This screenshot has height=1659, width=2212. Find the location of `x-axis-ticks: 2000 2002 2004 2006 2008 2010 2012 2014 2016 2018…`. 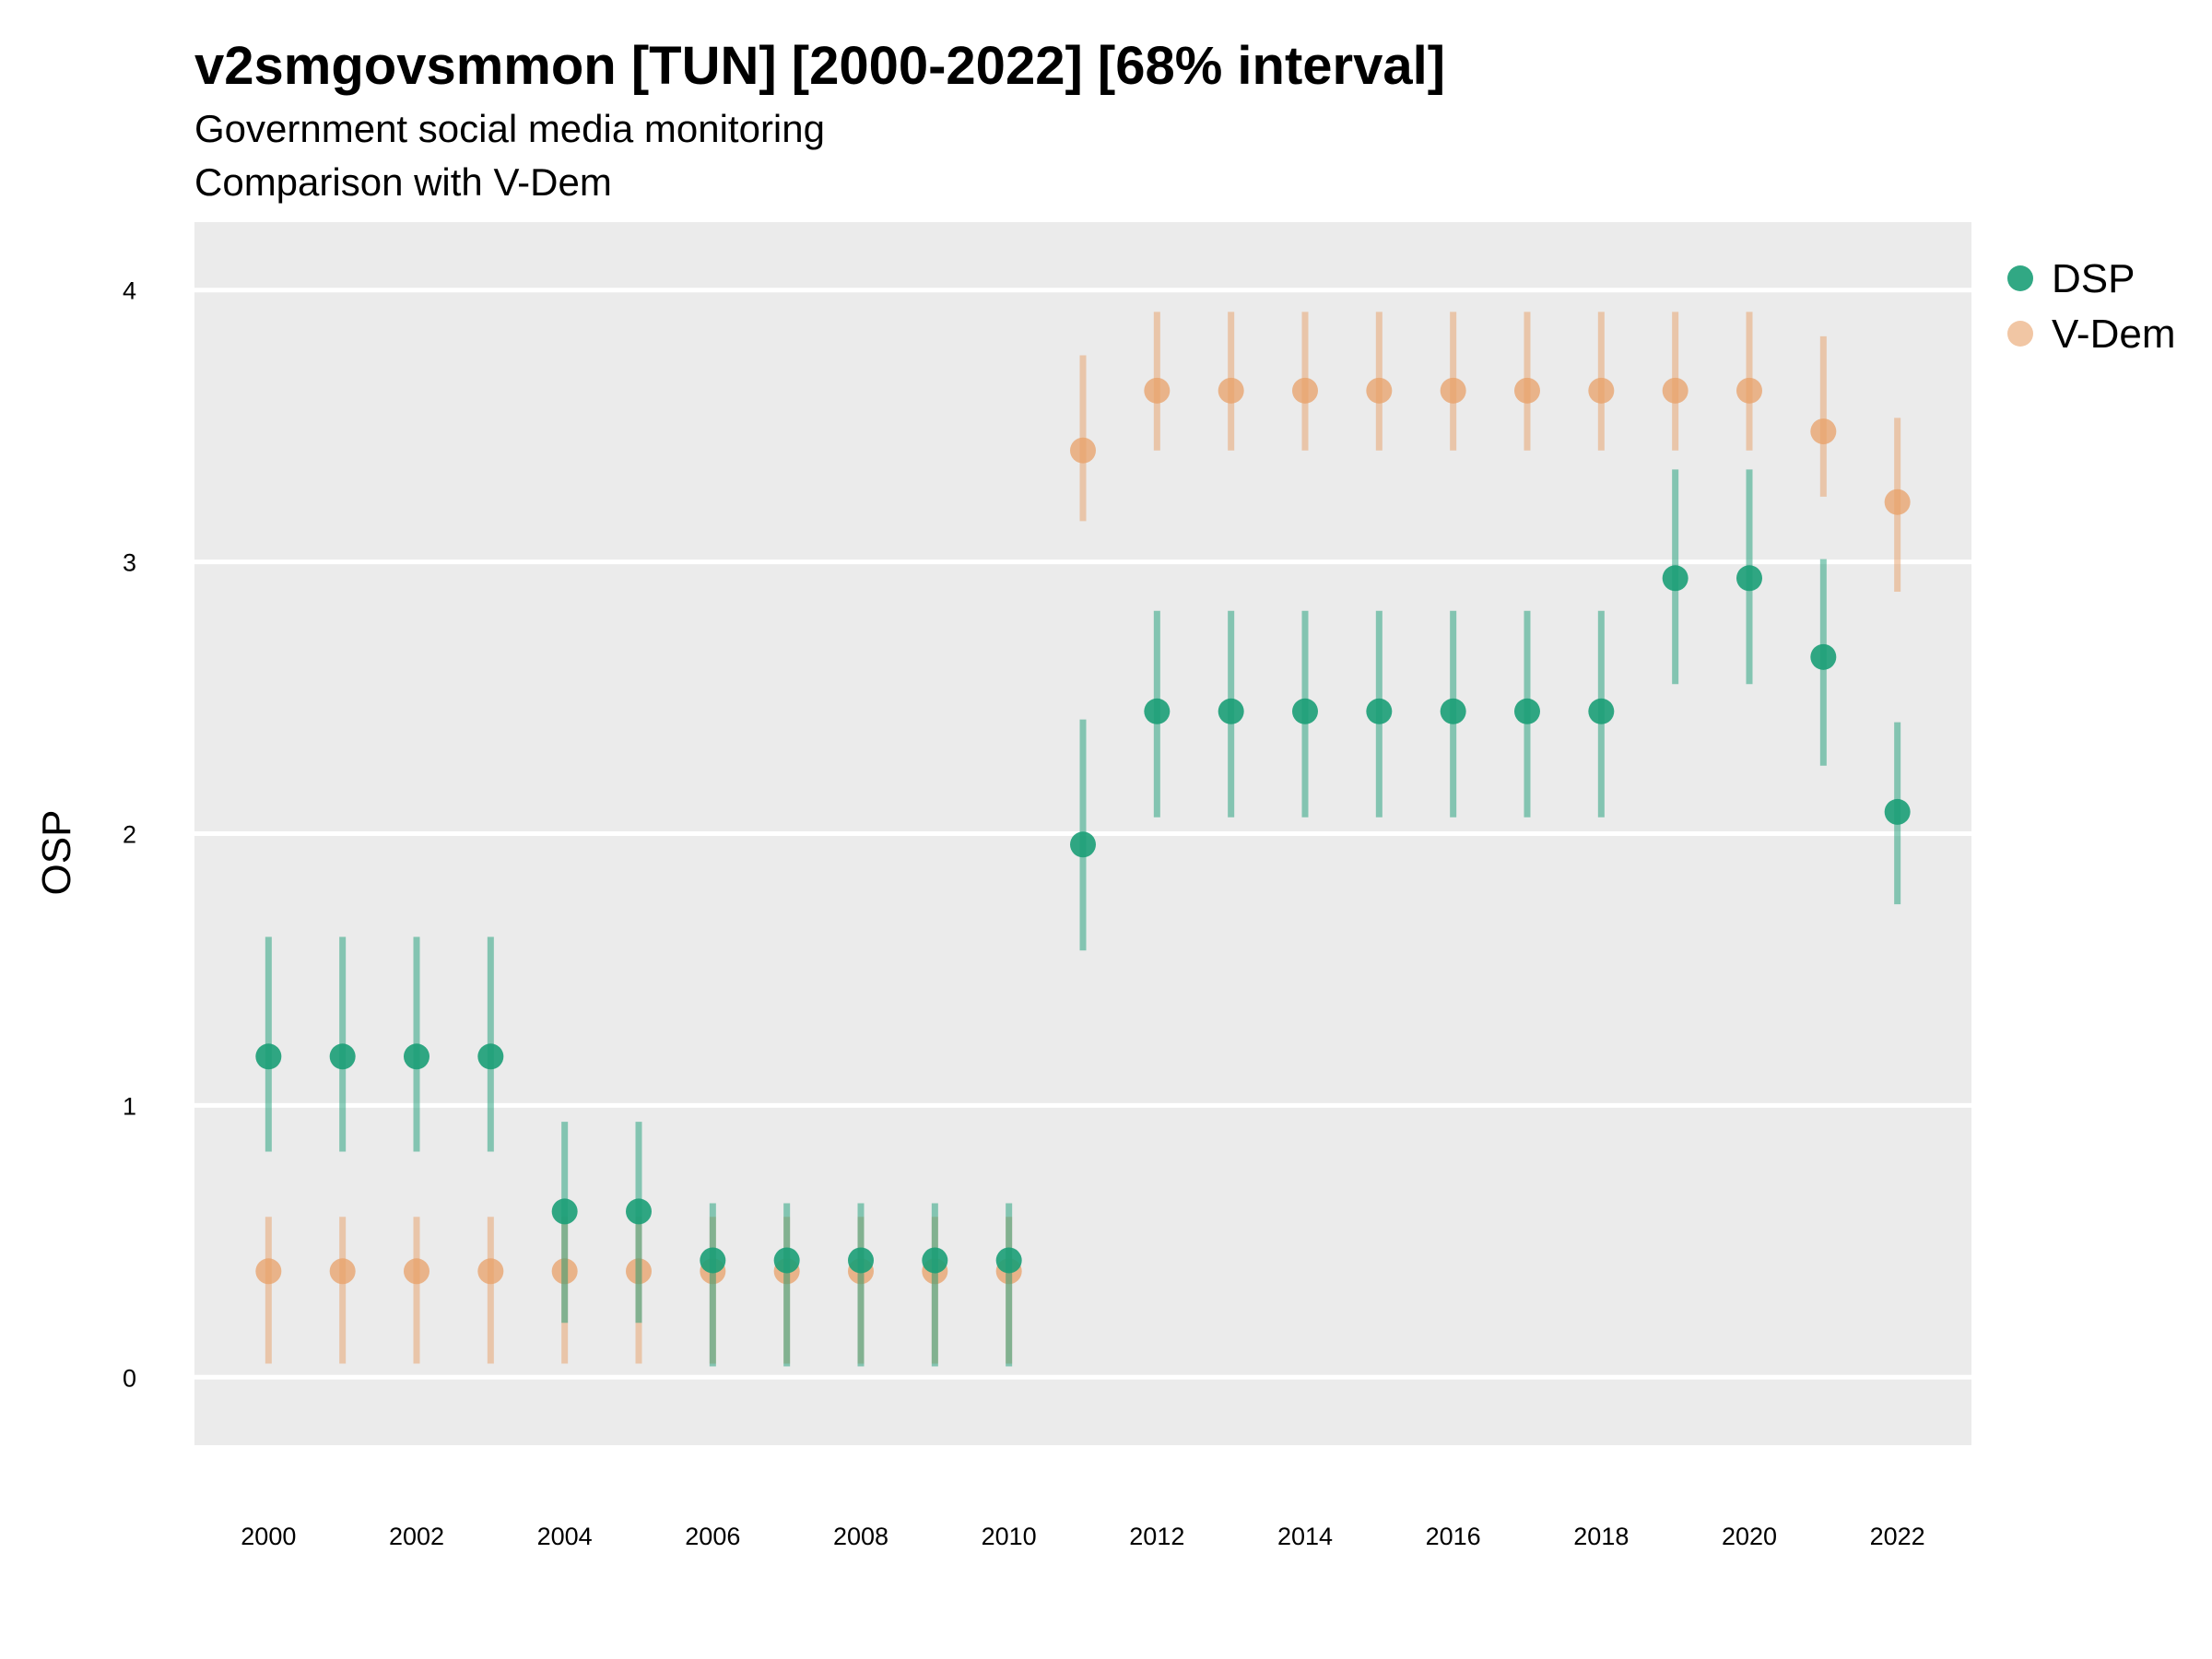

x-axis-ticks: 2000 2002 2004 2006 2008 2010 2012 2014 2016 2018… is located at coordinates (1082, 1536).